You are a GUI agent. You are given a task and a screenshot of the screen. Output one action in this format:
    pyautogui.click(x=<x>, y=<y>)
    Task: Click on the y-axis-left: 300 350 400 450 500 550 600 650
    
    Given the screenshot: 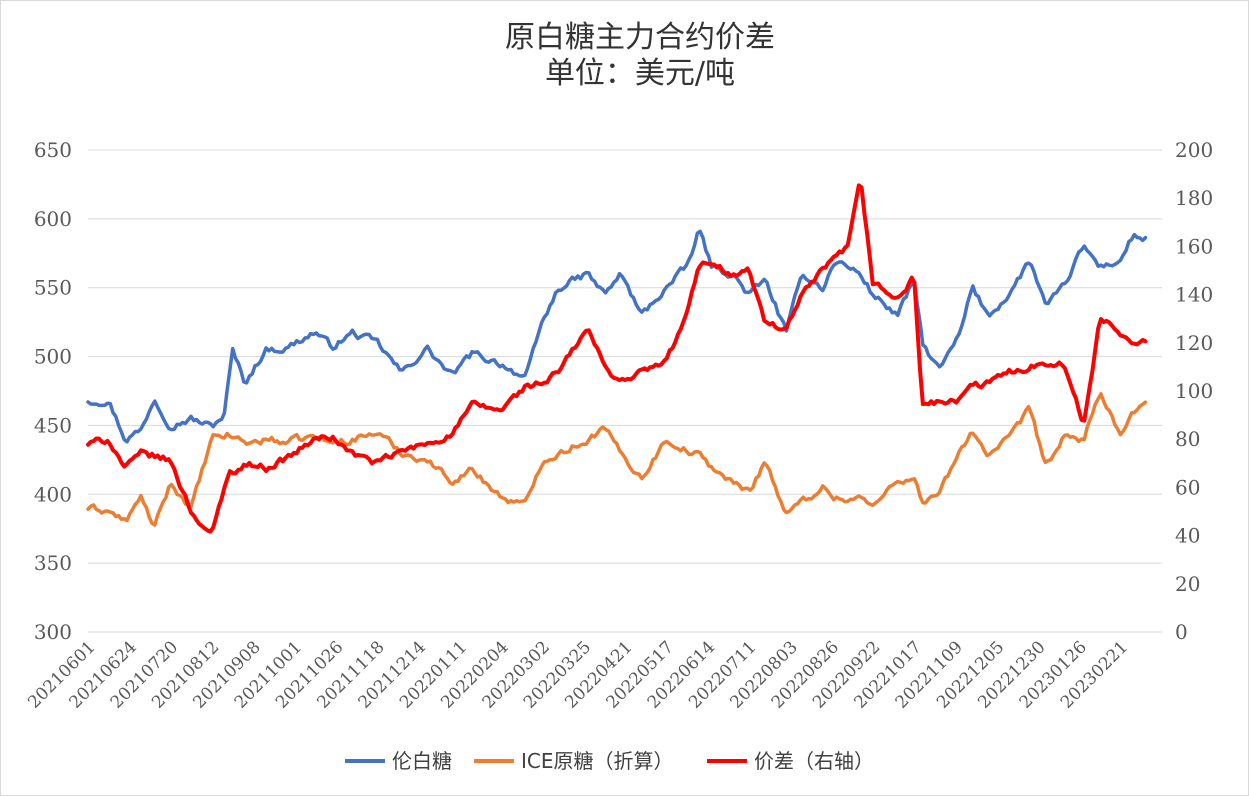 What is the action you would take?
    pyautogui.click(x=53, y=391)
    